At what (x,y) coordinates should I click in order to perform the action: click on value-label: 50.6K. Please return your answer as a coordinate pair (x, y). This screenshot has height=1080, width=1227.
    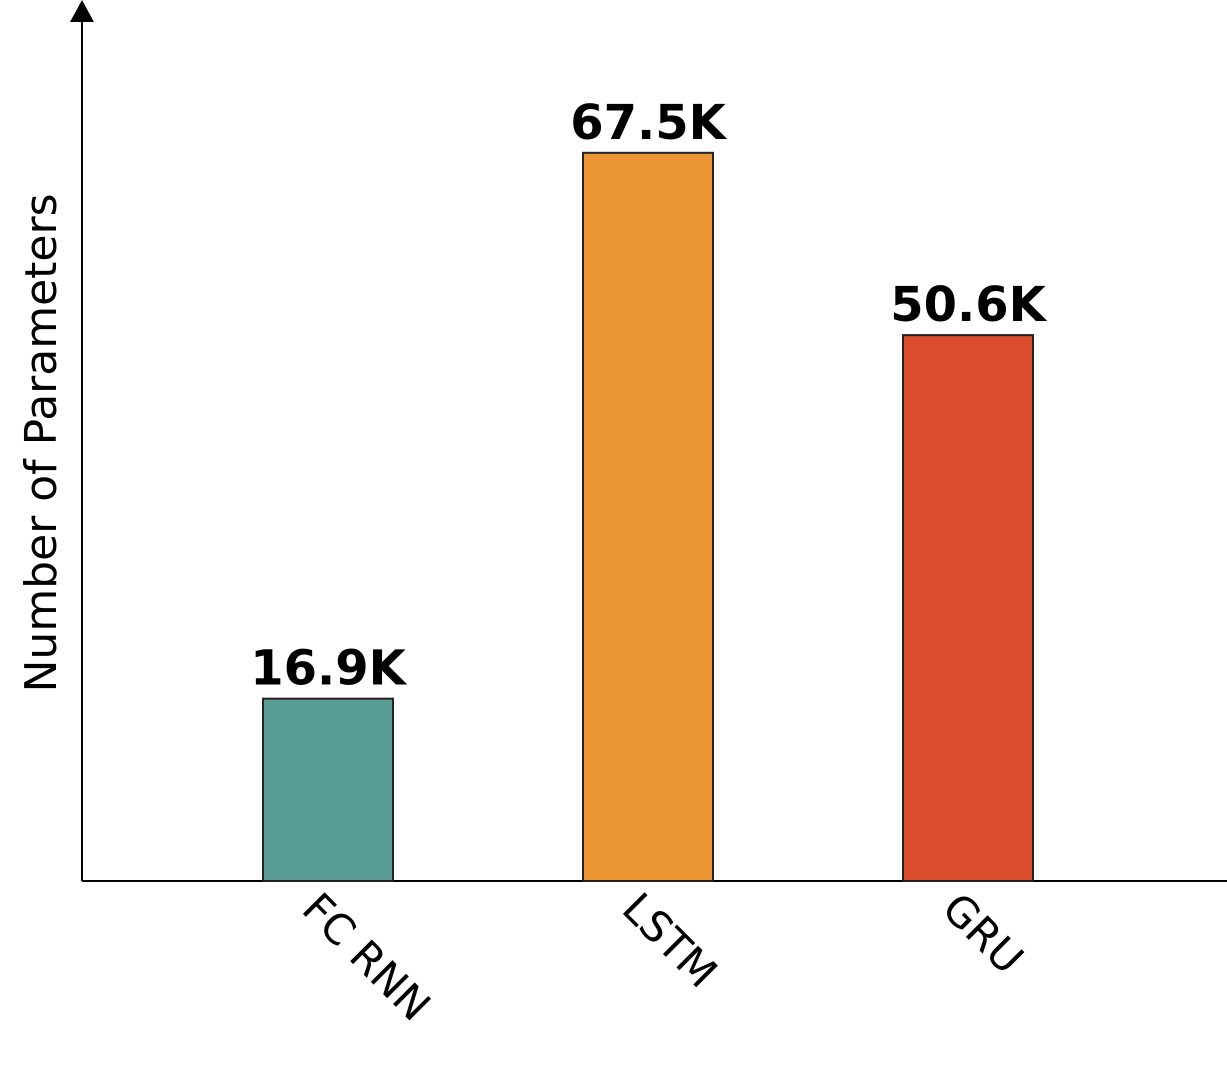
    Looking at the image, I should click on (968, 305).